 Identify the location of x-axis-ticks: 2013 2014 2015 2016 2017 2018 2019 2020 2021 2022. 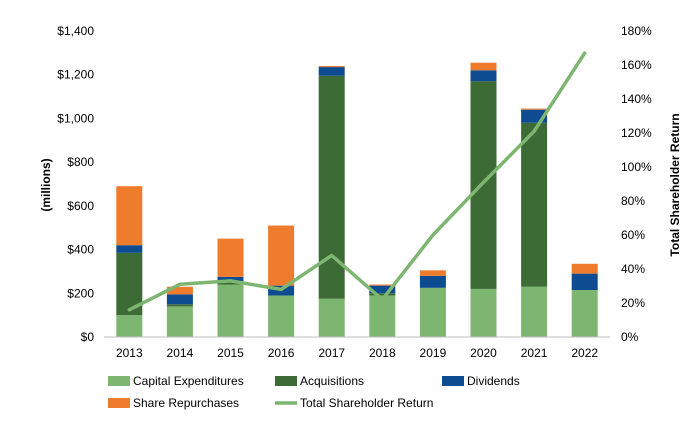
(357, 353).